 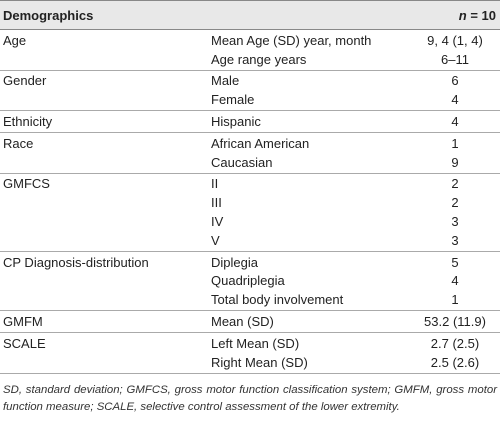 I want to click on item-label: III, so click(x=216, y=203).